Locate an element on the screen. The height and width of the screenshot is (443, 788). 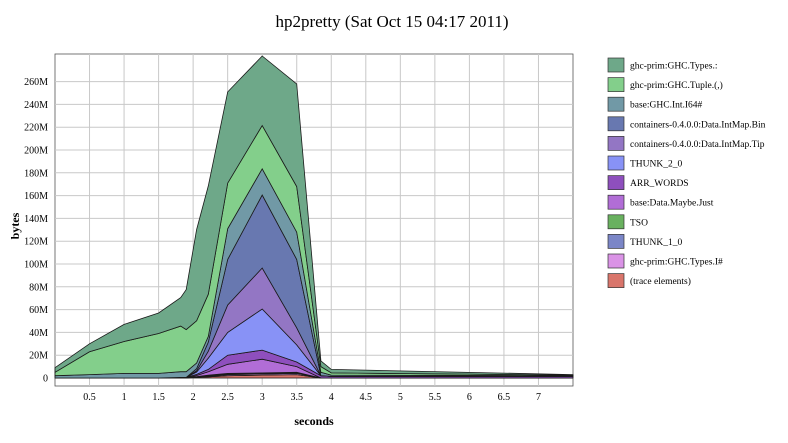
y-axis-label: bytes is located at coordinates (15, 225).